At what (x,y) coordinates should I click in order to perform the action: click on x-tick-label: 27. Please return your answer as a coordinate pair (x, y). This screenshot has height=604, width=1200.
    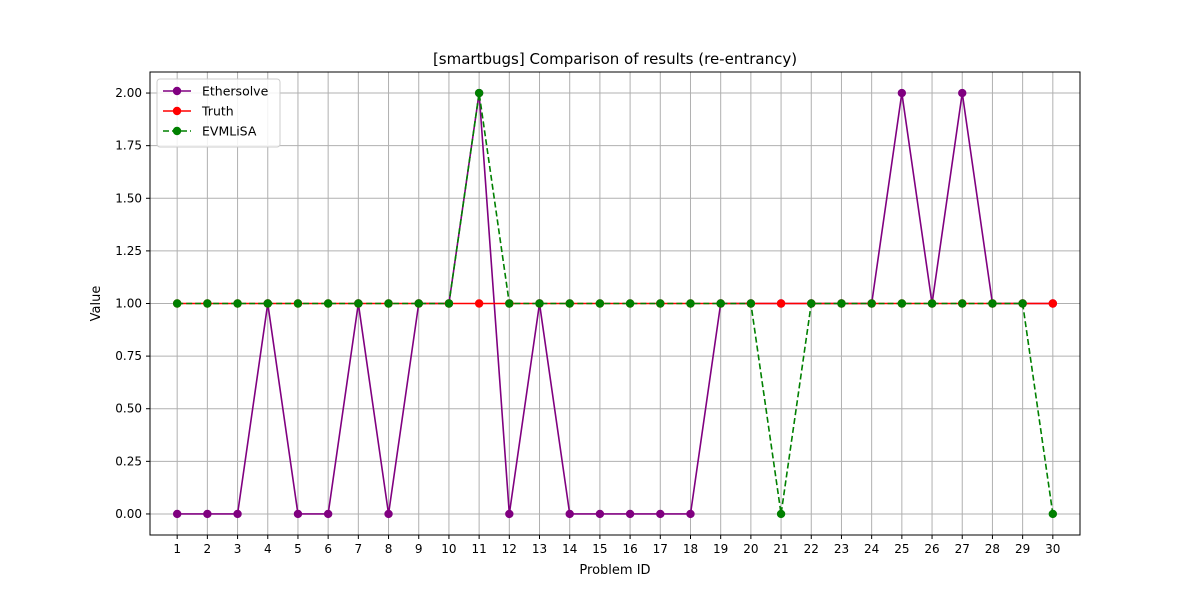
    Looking at the image, I should click on (962, 549).